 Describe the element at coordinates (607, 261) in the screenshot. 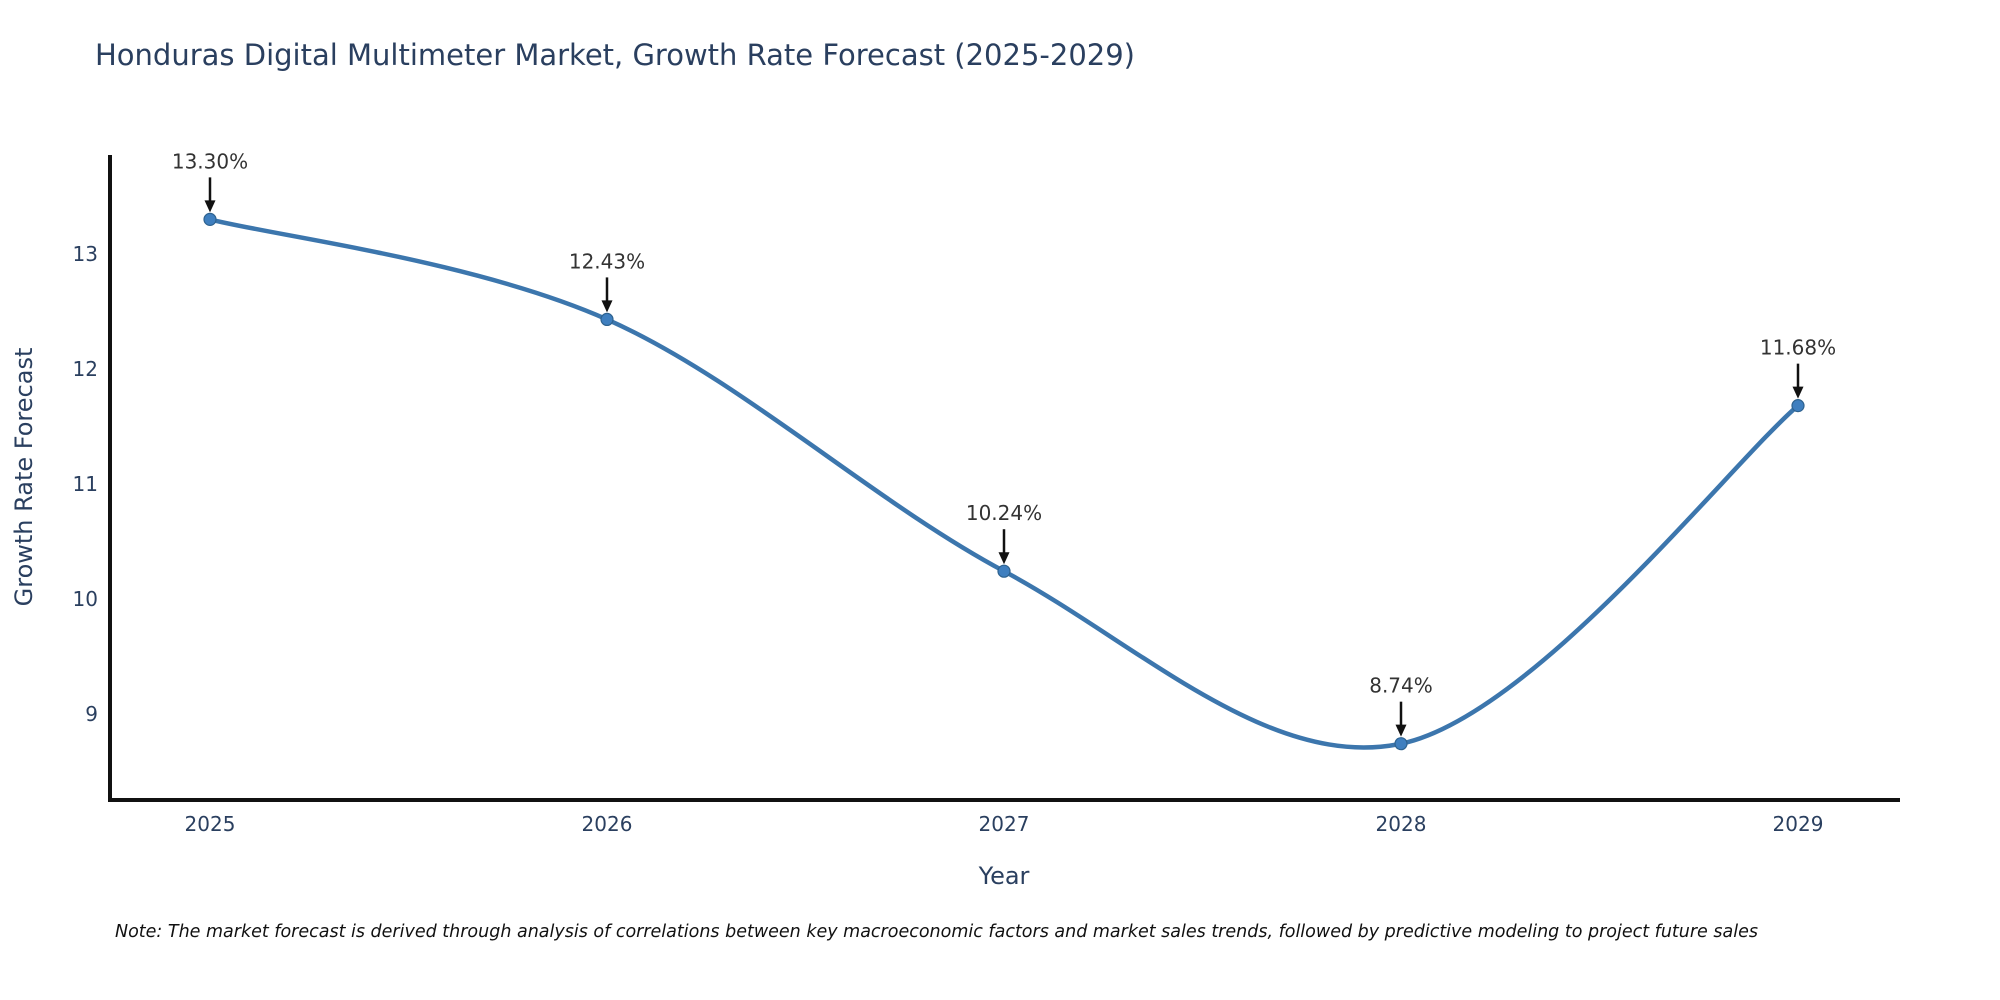

I see `annotation-label: 12.43%` at that location.